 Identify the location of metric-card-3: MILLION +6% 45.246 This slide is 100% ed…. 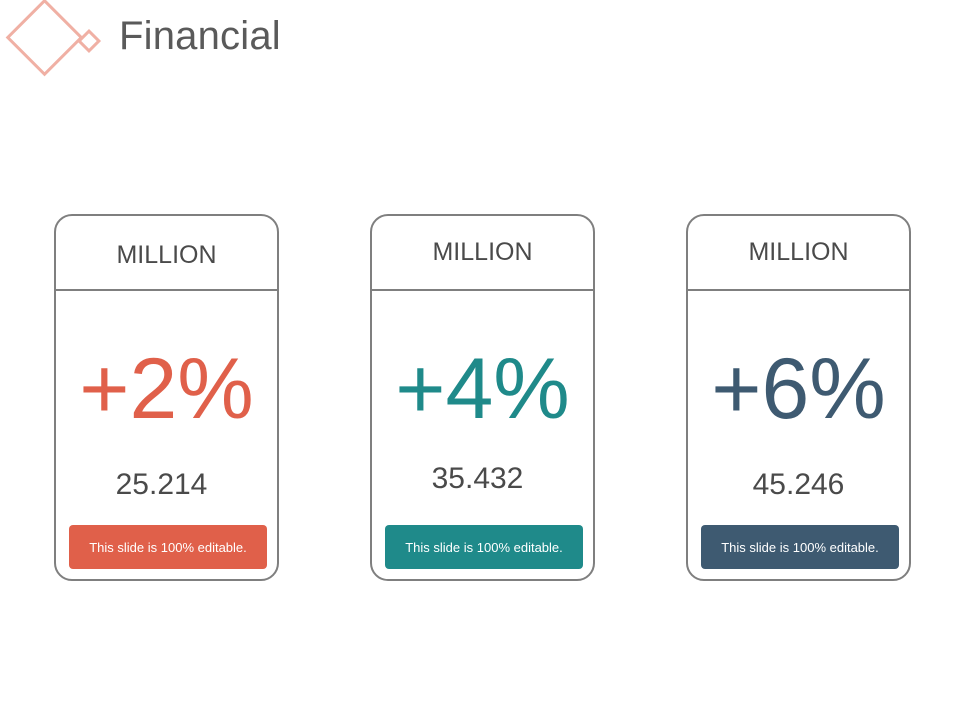
(798, 397).